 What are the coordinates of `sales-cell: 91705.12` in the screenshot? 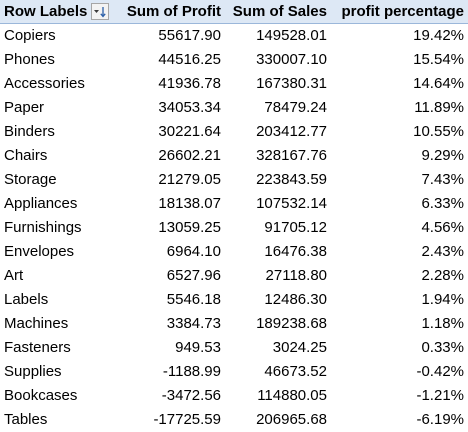 It's located at (295, 227).